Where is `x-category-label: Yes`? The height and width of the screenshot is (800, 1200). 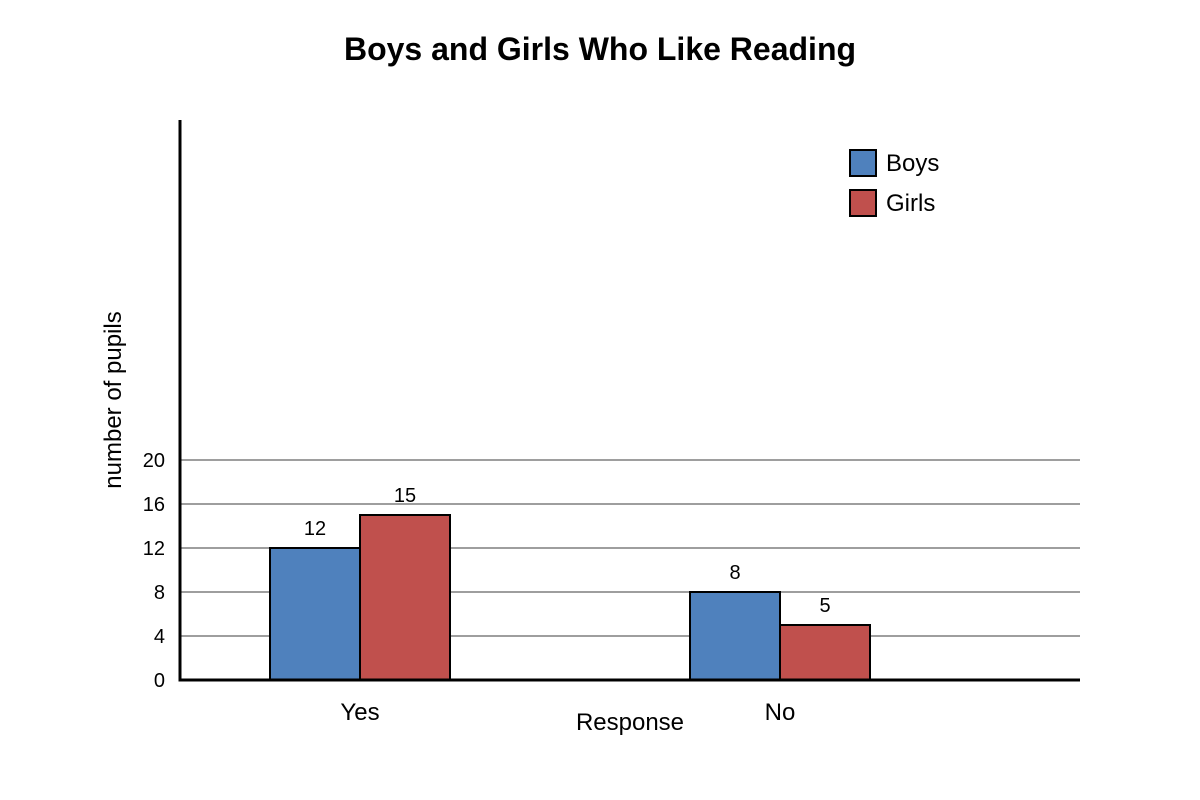
x-category-label: Yes is located at coordinates (359, 712).